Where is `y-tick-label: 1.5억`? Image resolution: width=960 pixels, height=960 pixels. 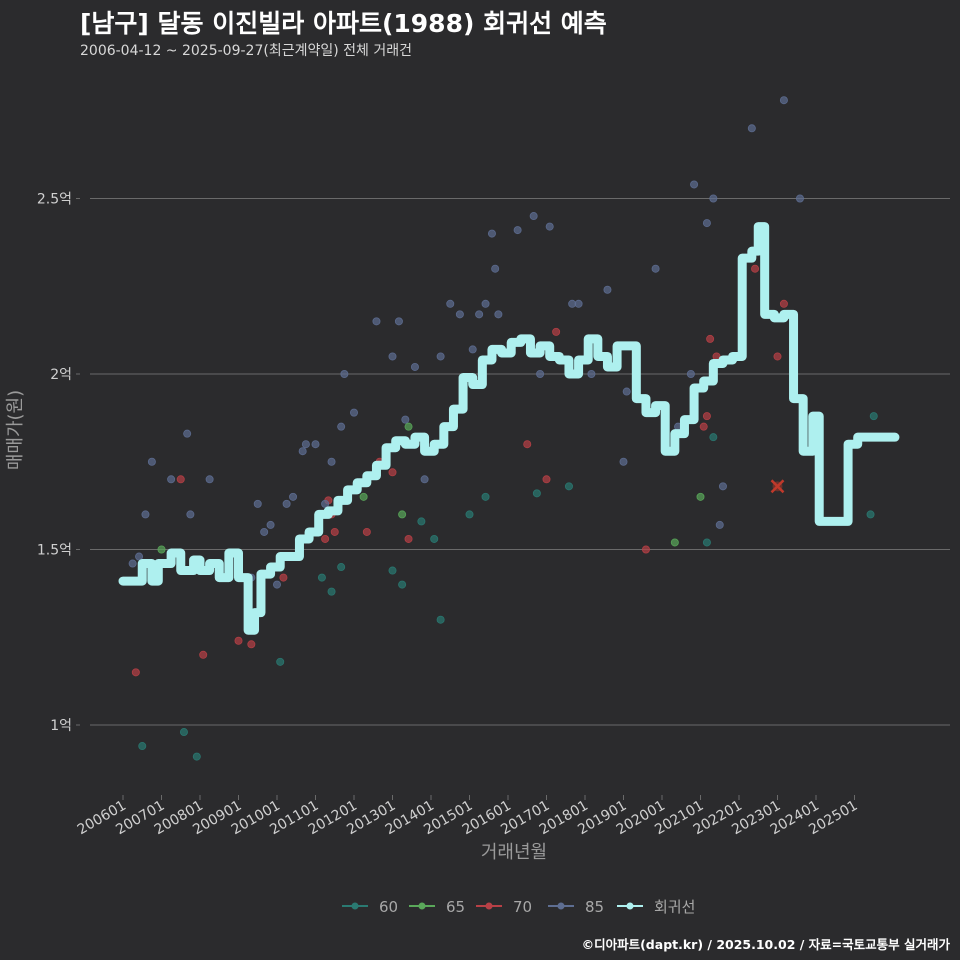
y-tick-label: 1.5억 is located at coordinates (54, 551).